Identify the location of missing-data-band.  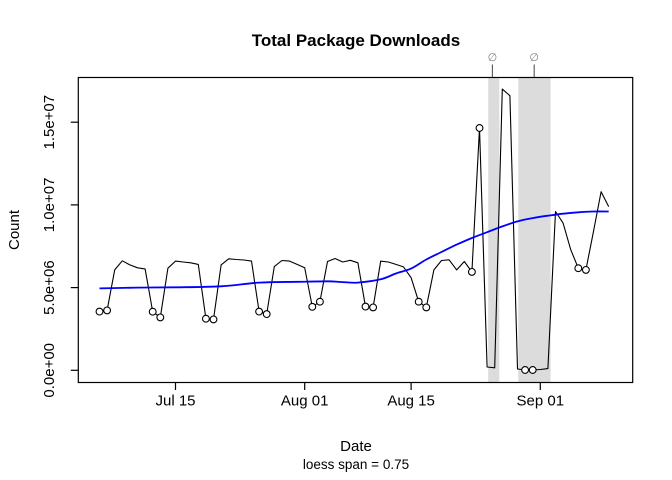
(534, 230).